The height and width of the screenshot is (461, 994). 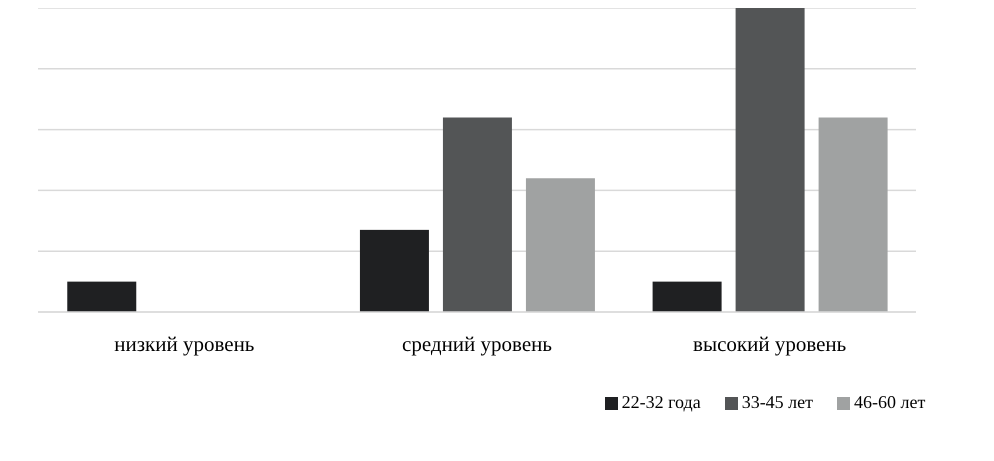 What do you see at coordinates (477, 344) in the screenshot?
I see `x-tick-label: средний уровень` at bounding box center [477, 344].